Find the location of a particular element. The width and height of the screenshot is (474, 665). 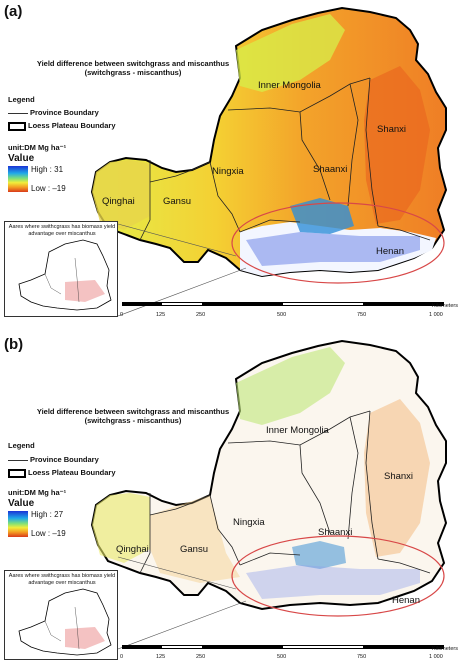

panel-letter: (a) is located at coordinates (13, 11).